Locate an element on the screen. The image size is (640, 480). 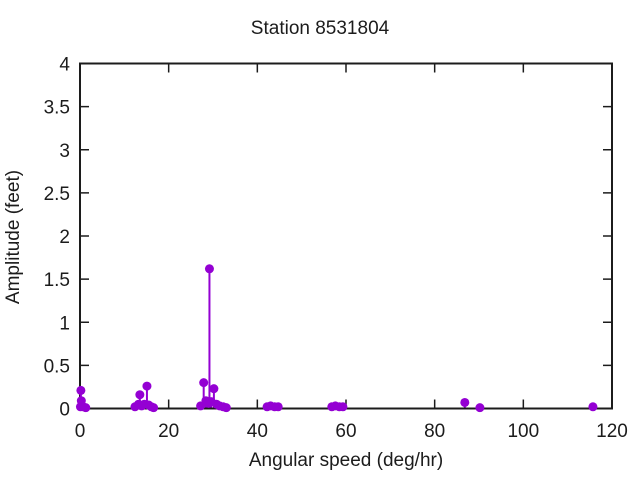
x-tick-label: 60 is located at coordinates (345, 431).